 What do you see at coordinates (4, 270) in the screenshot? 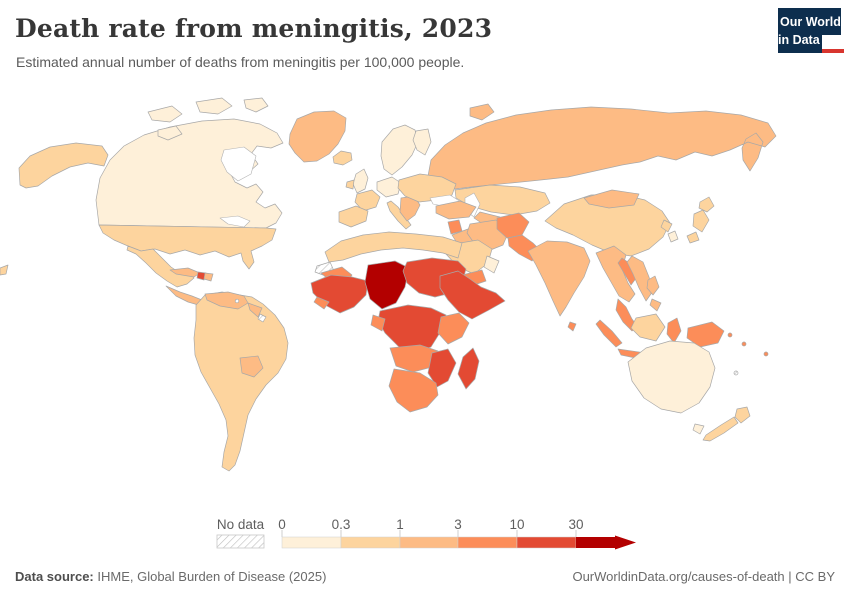
I see `map-edge-sliver` at bounding box center [4, 270].